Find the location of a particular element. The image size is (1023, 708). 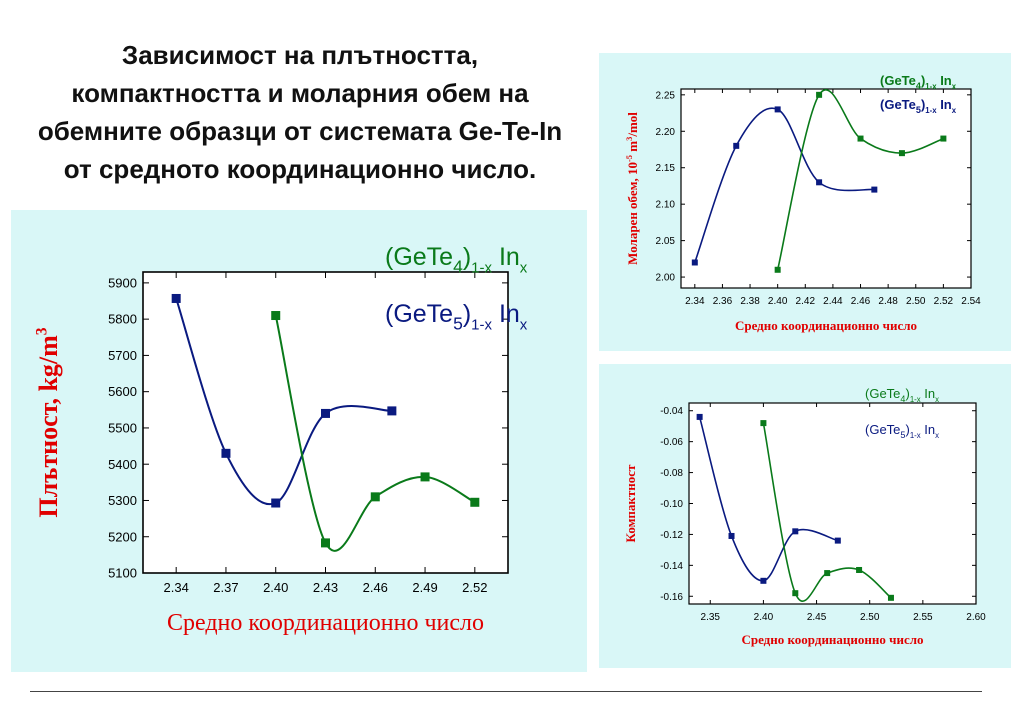

plot-area is located at coordinates (826, 188).